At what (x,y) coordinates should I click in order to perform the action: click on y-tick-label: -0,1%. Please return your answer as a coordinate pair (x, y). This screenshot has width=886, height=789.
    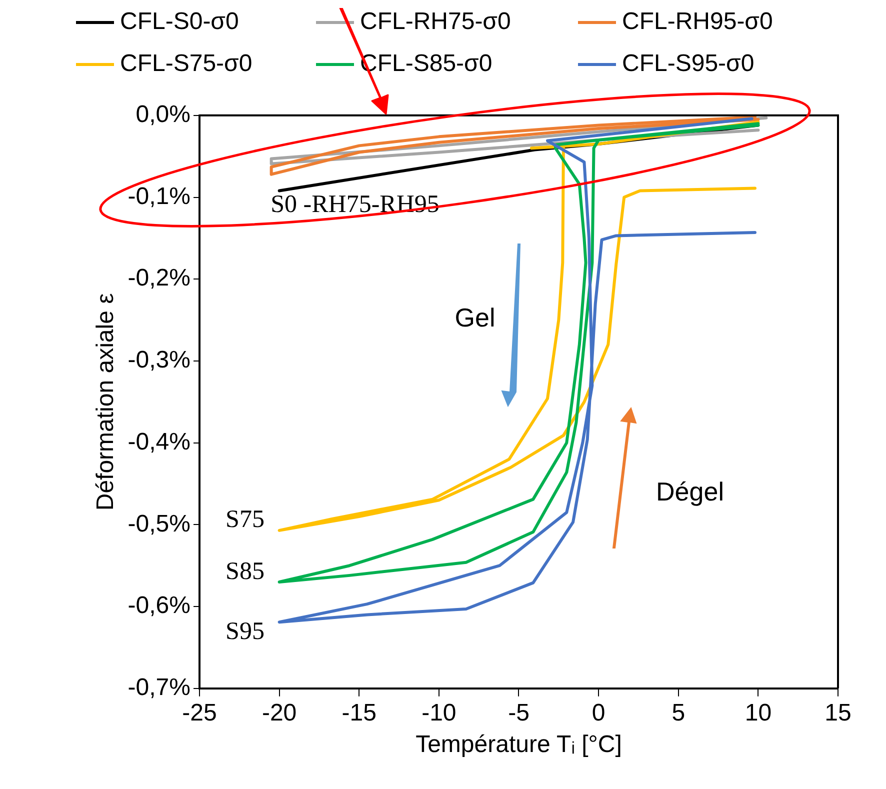
    Looking at the image, I should click on (159, 196).